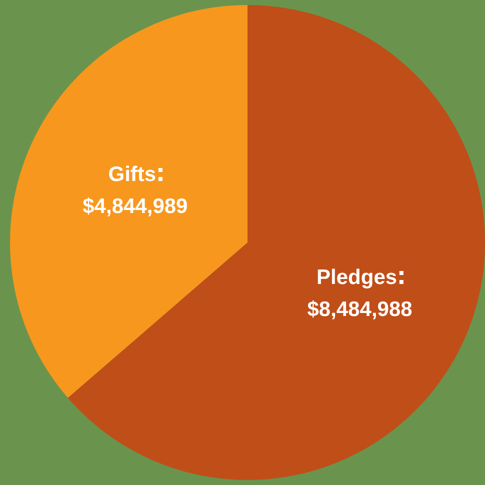  Describe the element at coordinates (357, 277) in the screenshot. I see `slice-label: Pledges` at that location.